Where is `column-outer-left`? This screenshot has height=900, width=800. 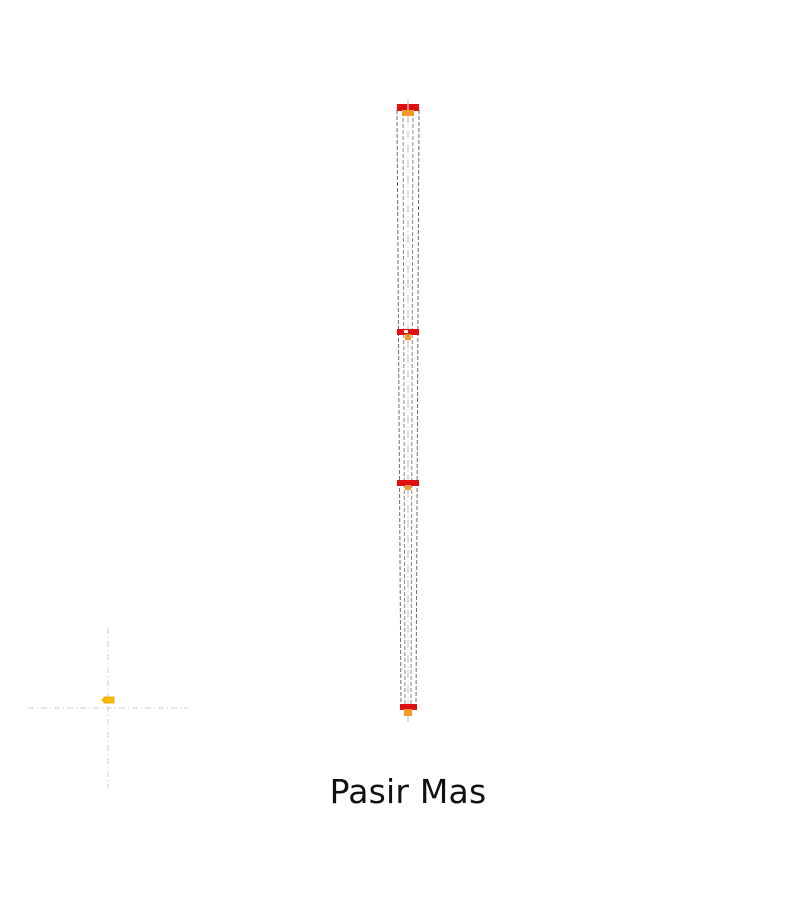
column-outer-left is located at coordinates (399, 409).